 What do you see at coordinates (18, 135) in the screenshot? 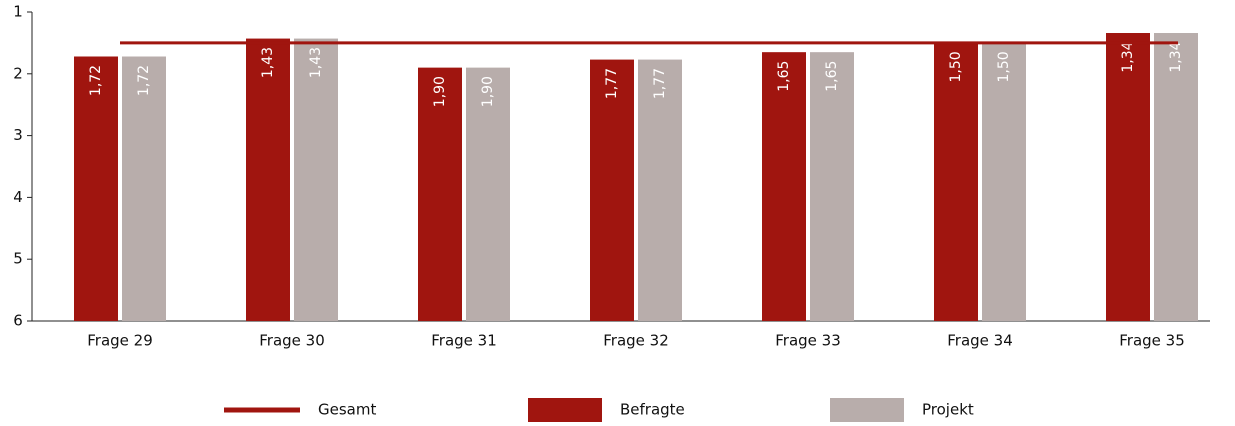
I see `y-tick-label: 3` at bounding box center [18, 135].